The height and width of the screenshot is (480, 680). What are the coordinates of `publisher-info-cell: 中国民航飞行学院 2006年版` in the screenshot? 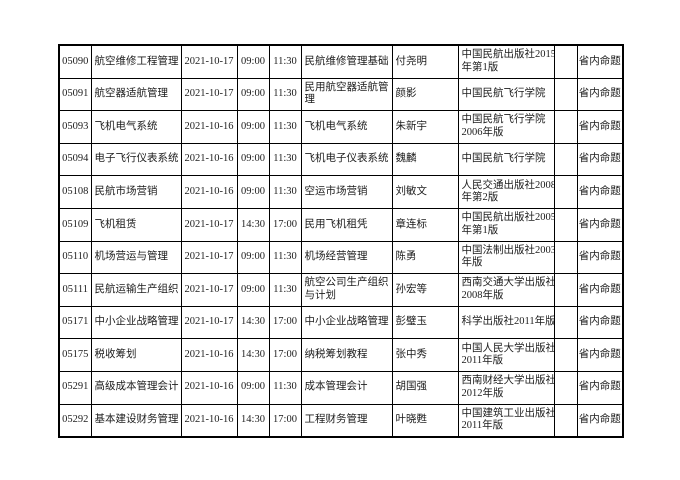 It's located at (506, 127).